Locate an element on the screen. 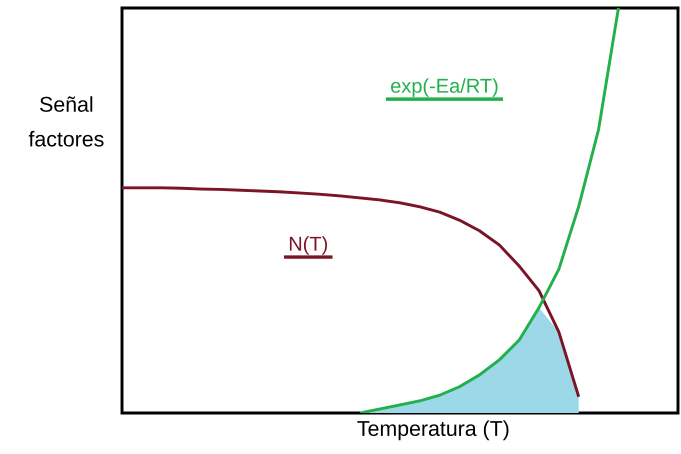 The width and height of the screenshot is (681, 454). x-axis-title: Temperatura (T) is located at coordinates (432, 430).